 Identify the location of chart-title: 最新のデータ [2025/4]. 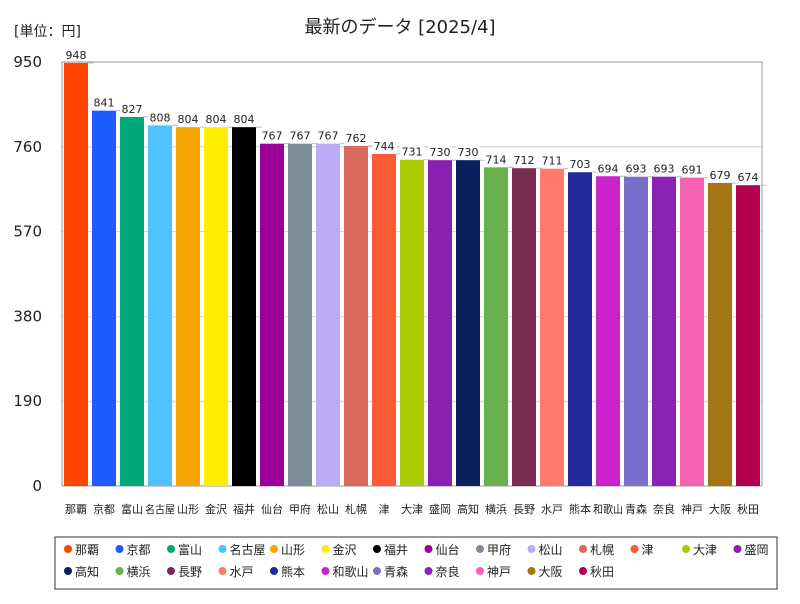
(399, 27).